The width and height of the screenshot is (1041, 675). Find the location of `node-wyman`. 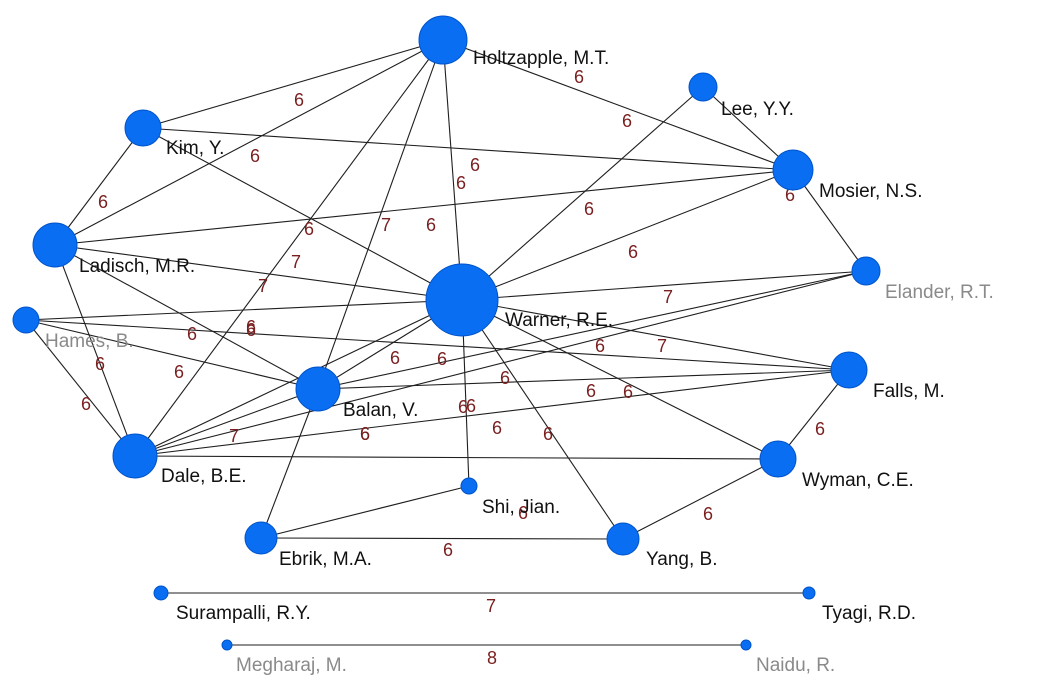

node-wyman is located at coordinates (778, 459).